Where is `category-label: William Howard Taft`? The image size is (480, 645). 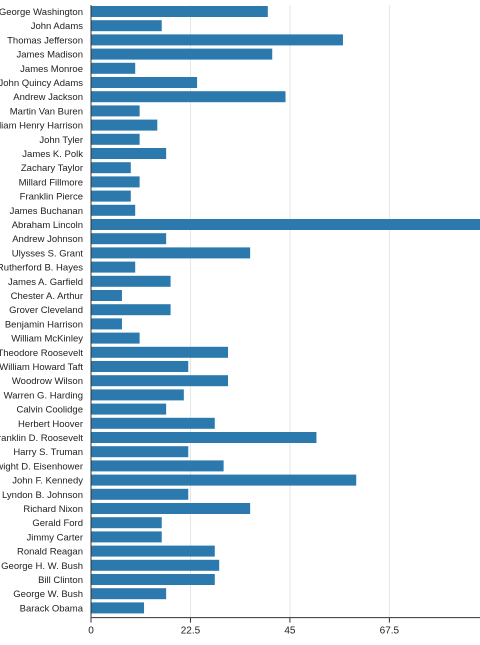
category-label: William Howard Taft is located at coordinates (41, 367).